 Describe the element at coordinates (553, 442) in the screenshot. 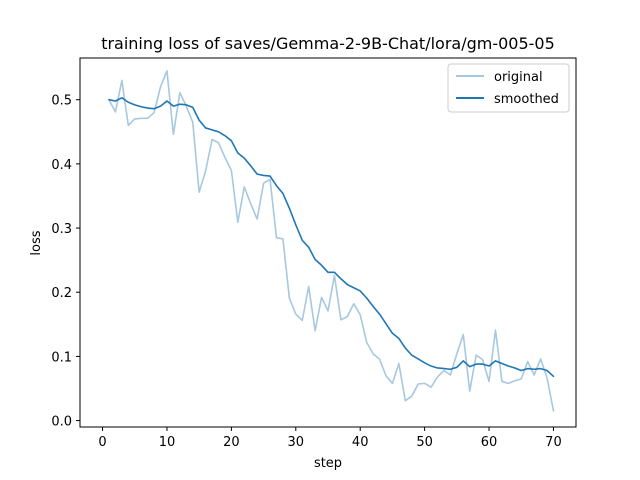

I see `x-tick-label: 70` at that location.